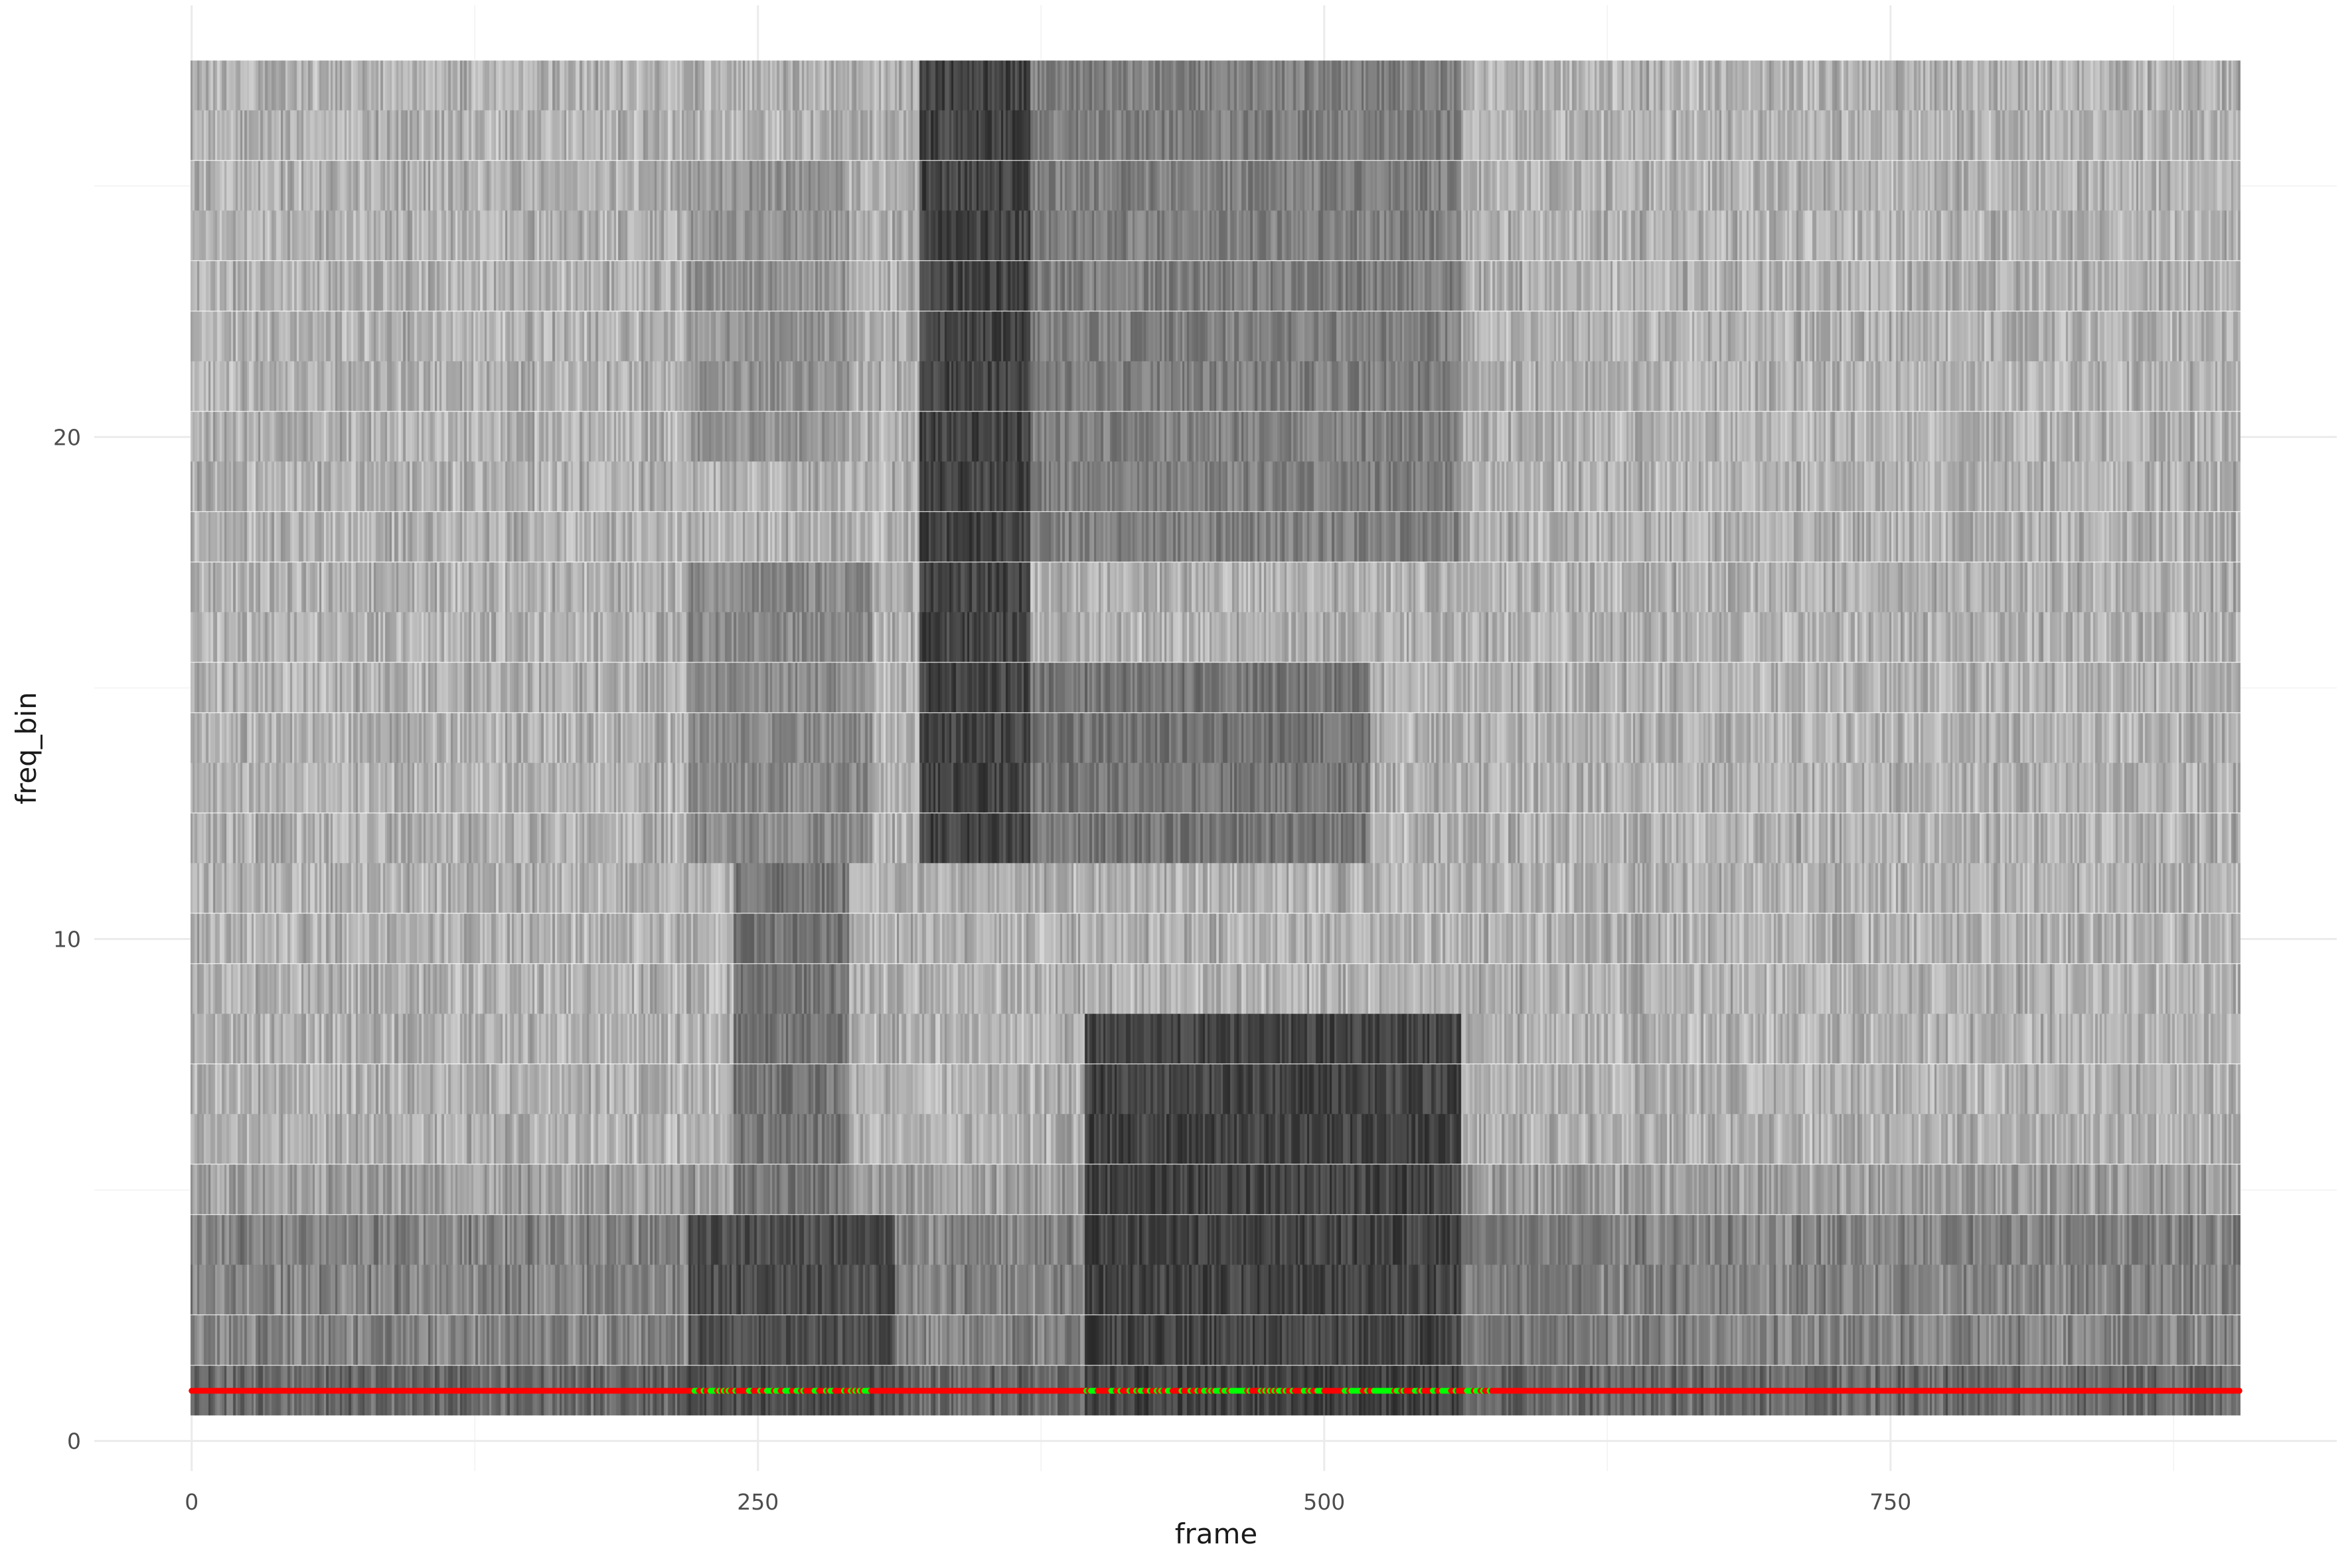 The image size is (2352, 1568). What do you see at coordinates (26, 749) in the screenshot?
I see `y-axis-title: freq_bin` at bounding box center [26, 749].